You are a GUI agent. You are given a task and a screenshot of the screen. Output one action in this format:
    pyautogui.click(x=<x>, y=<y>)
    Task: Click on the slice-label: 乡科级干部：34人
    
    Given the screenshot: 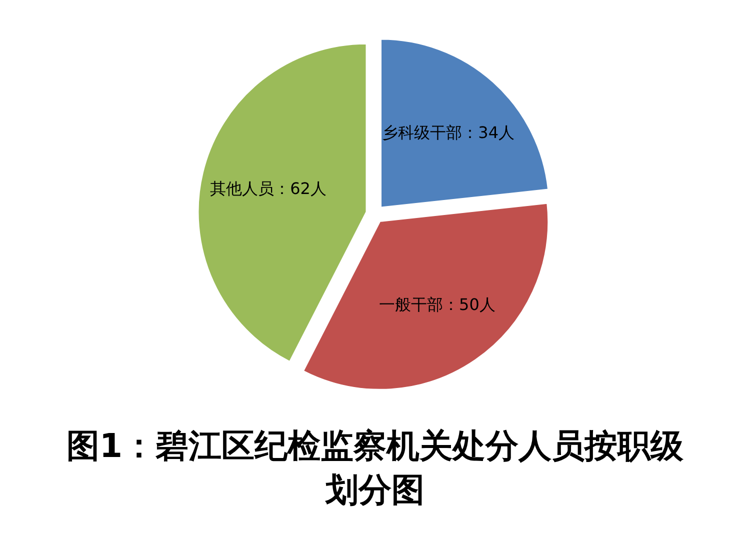 What is the action you would take?
    pyautogui.click(x=448, y=132)
    